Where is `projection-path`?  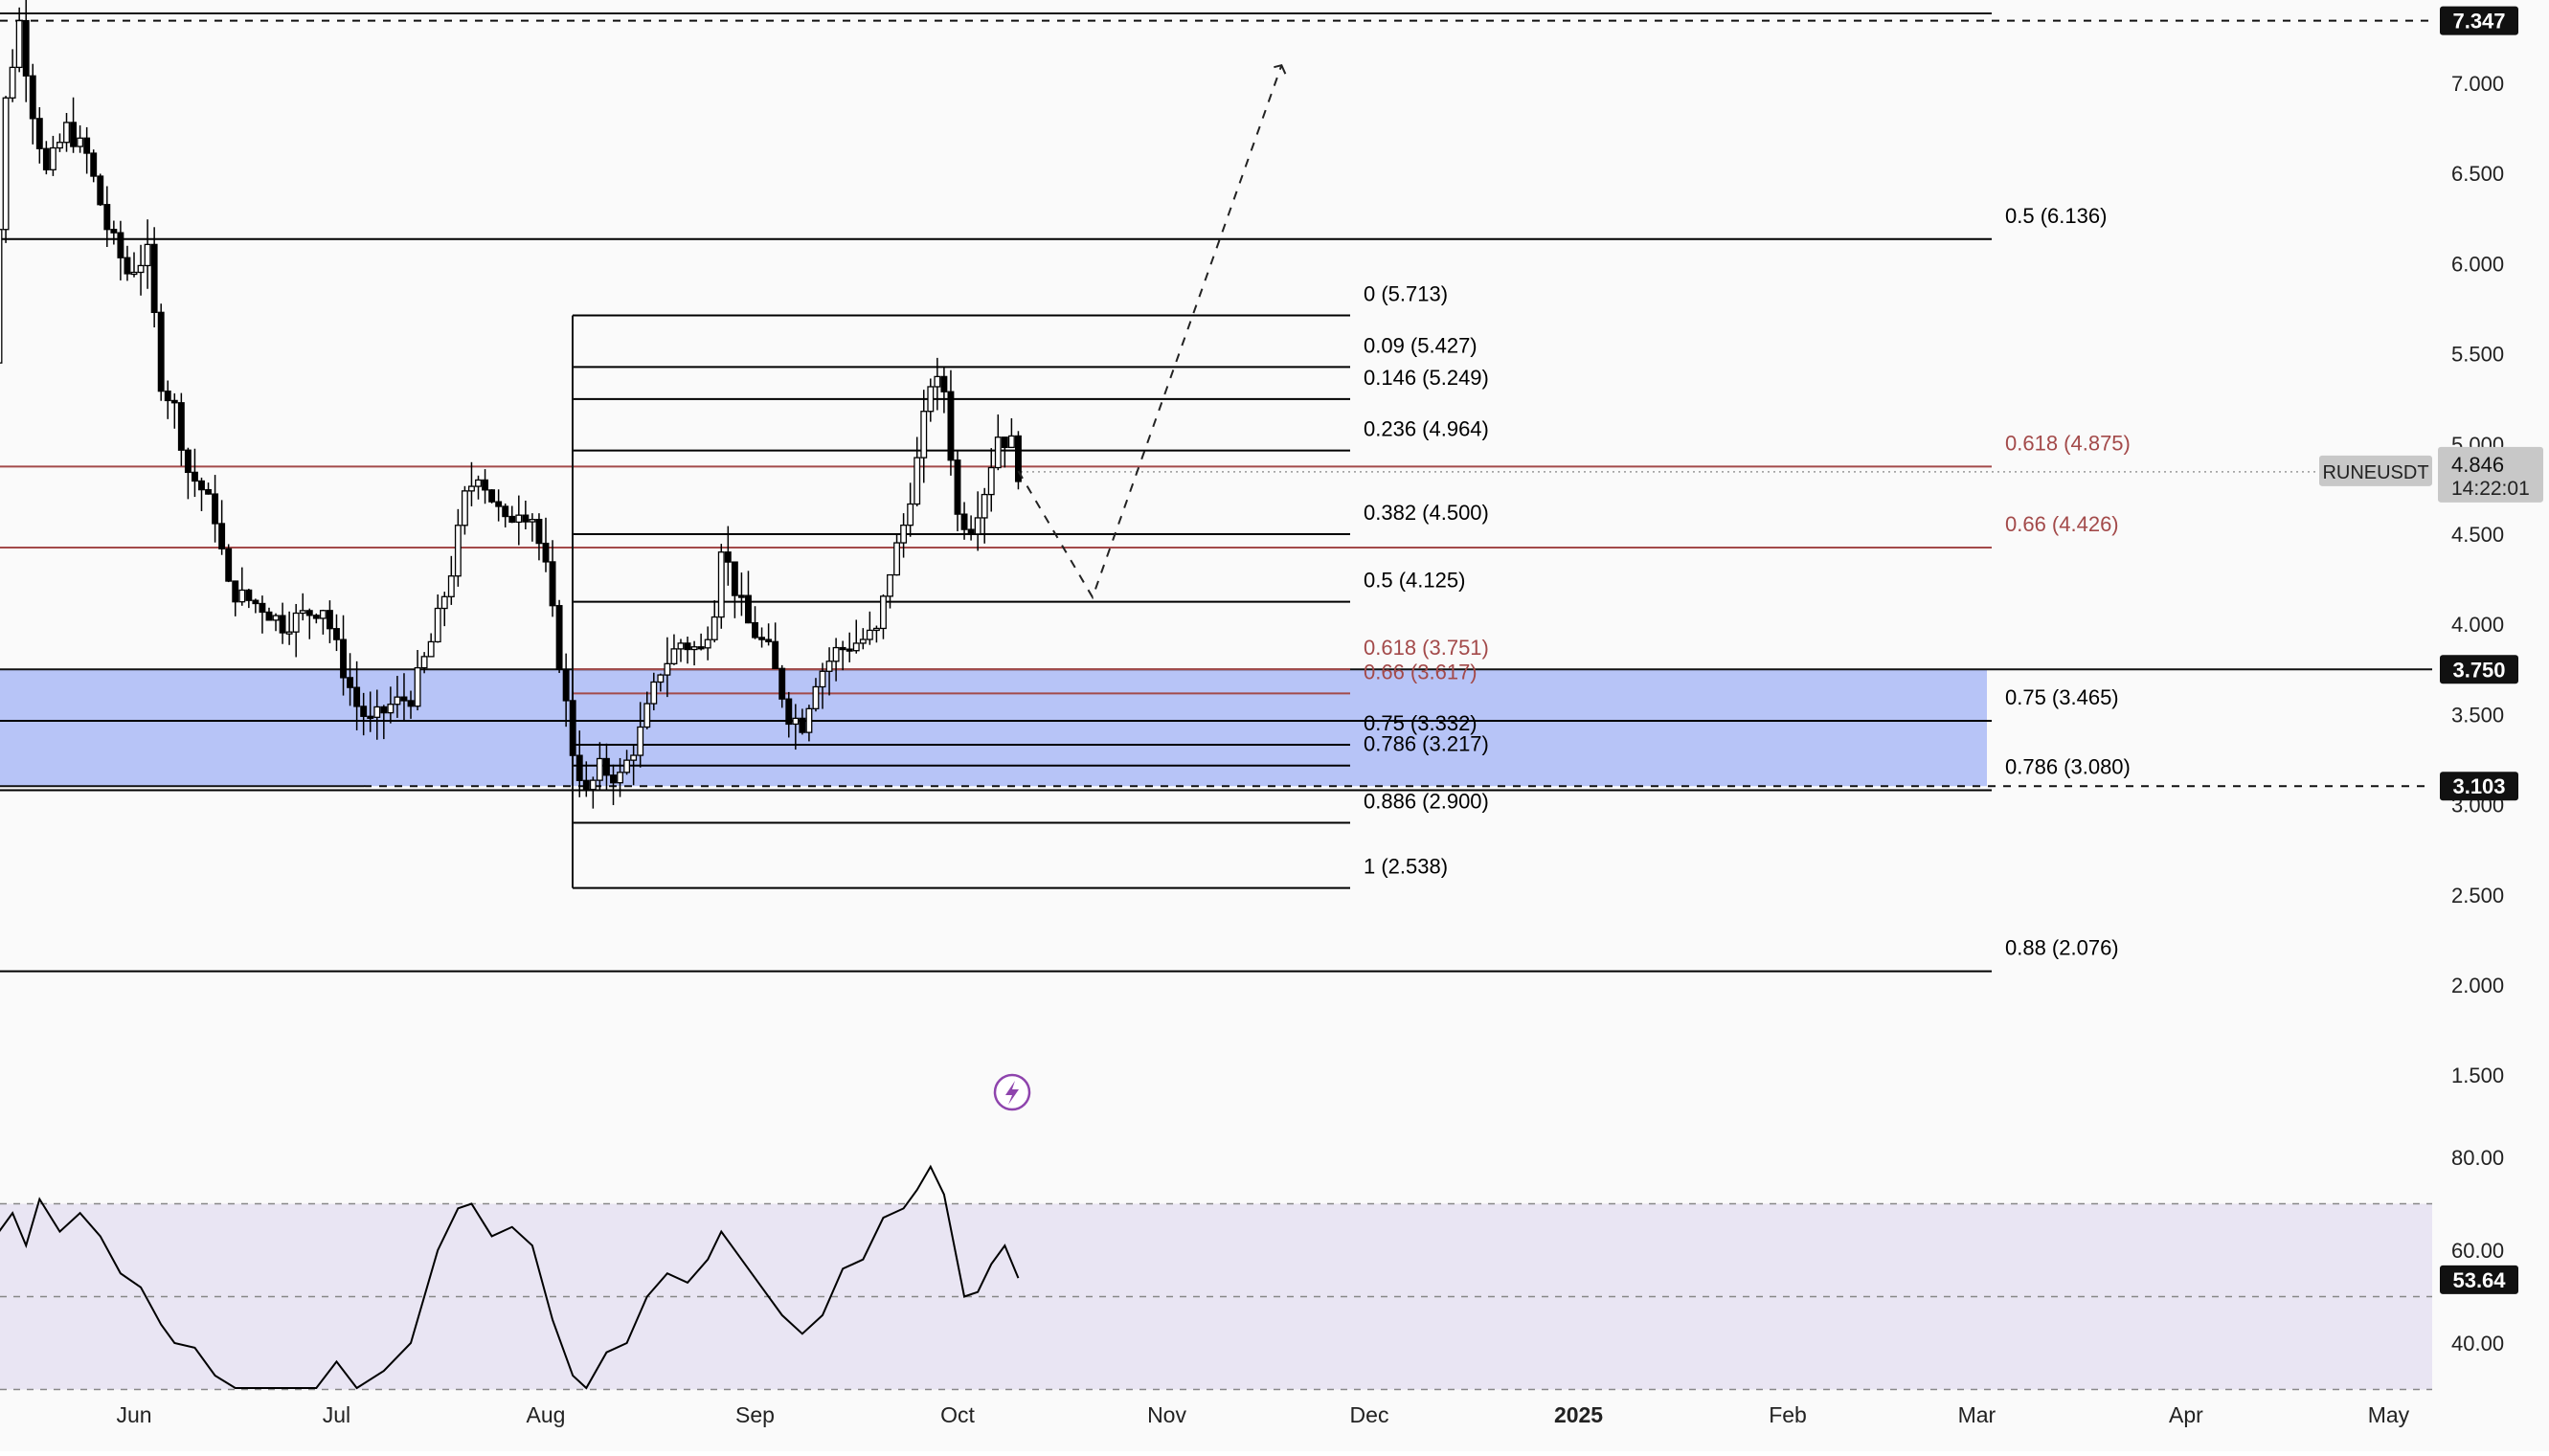
projection-path is located at coordinates (1150, 332).